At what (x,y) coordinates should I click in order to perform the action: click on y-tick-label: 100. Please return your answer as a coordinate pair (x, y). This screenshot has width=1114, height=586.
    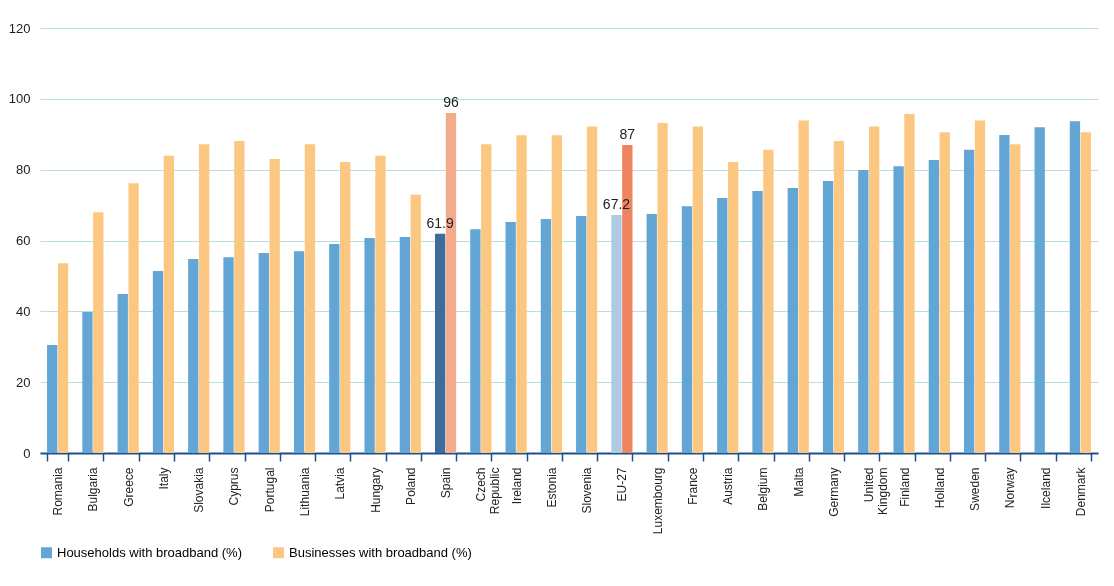
    Looking at the image, I should click on (19, 99).